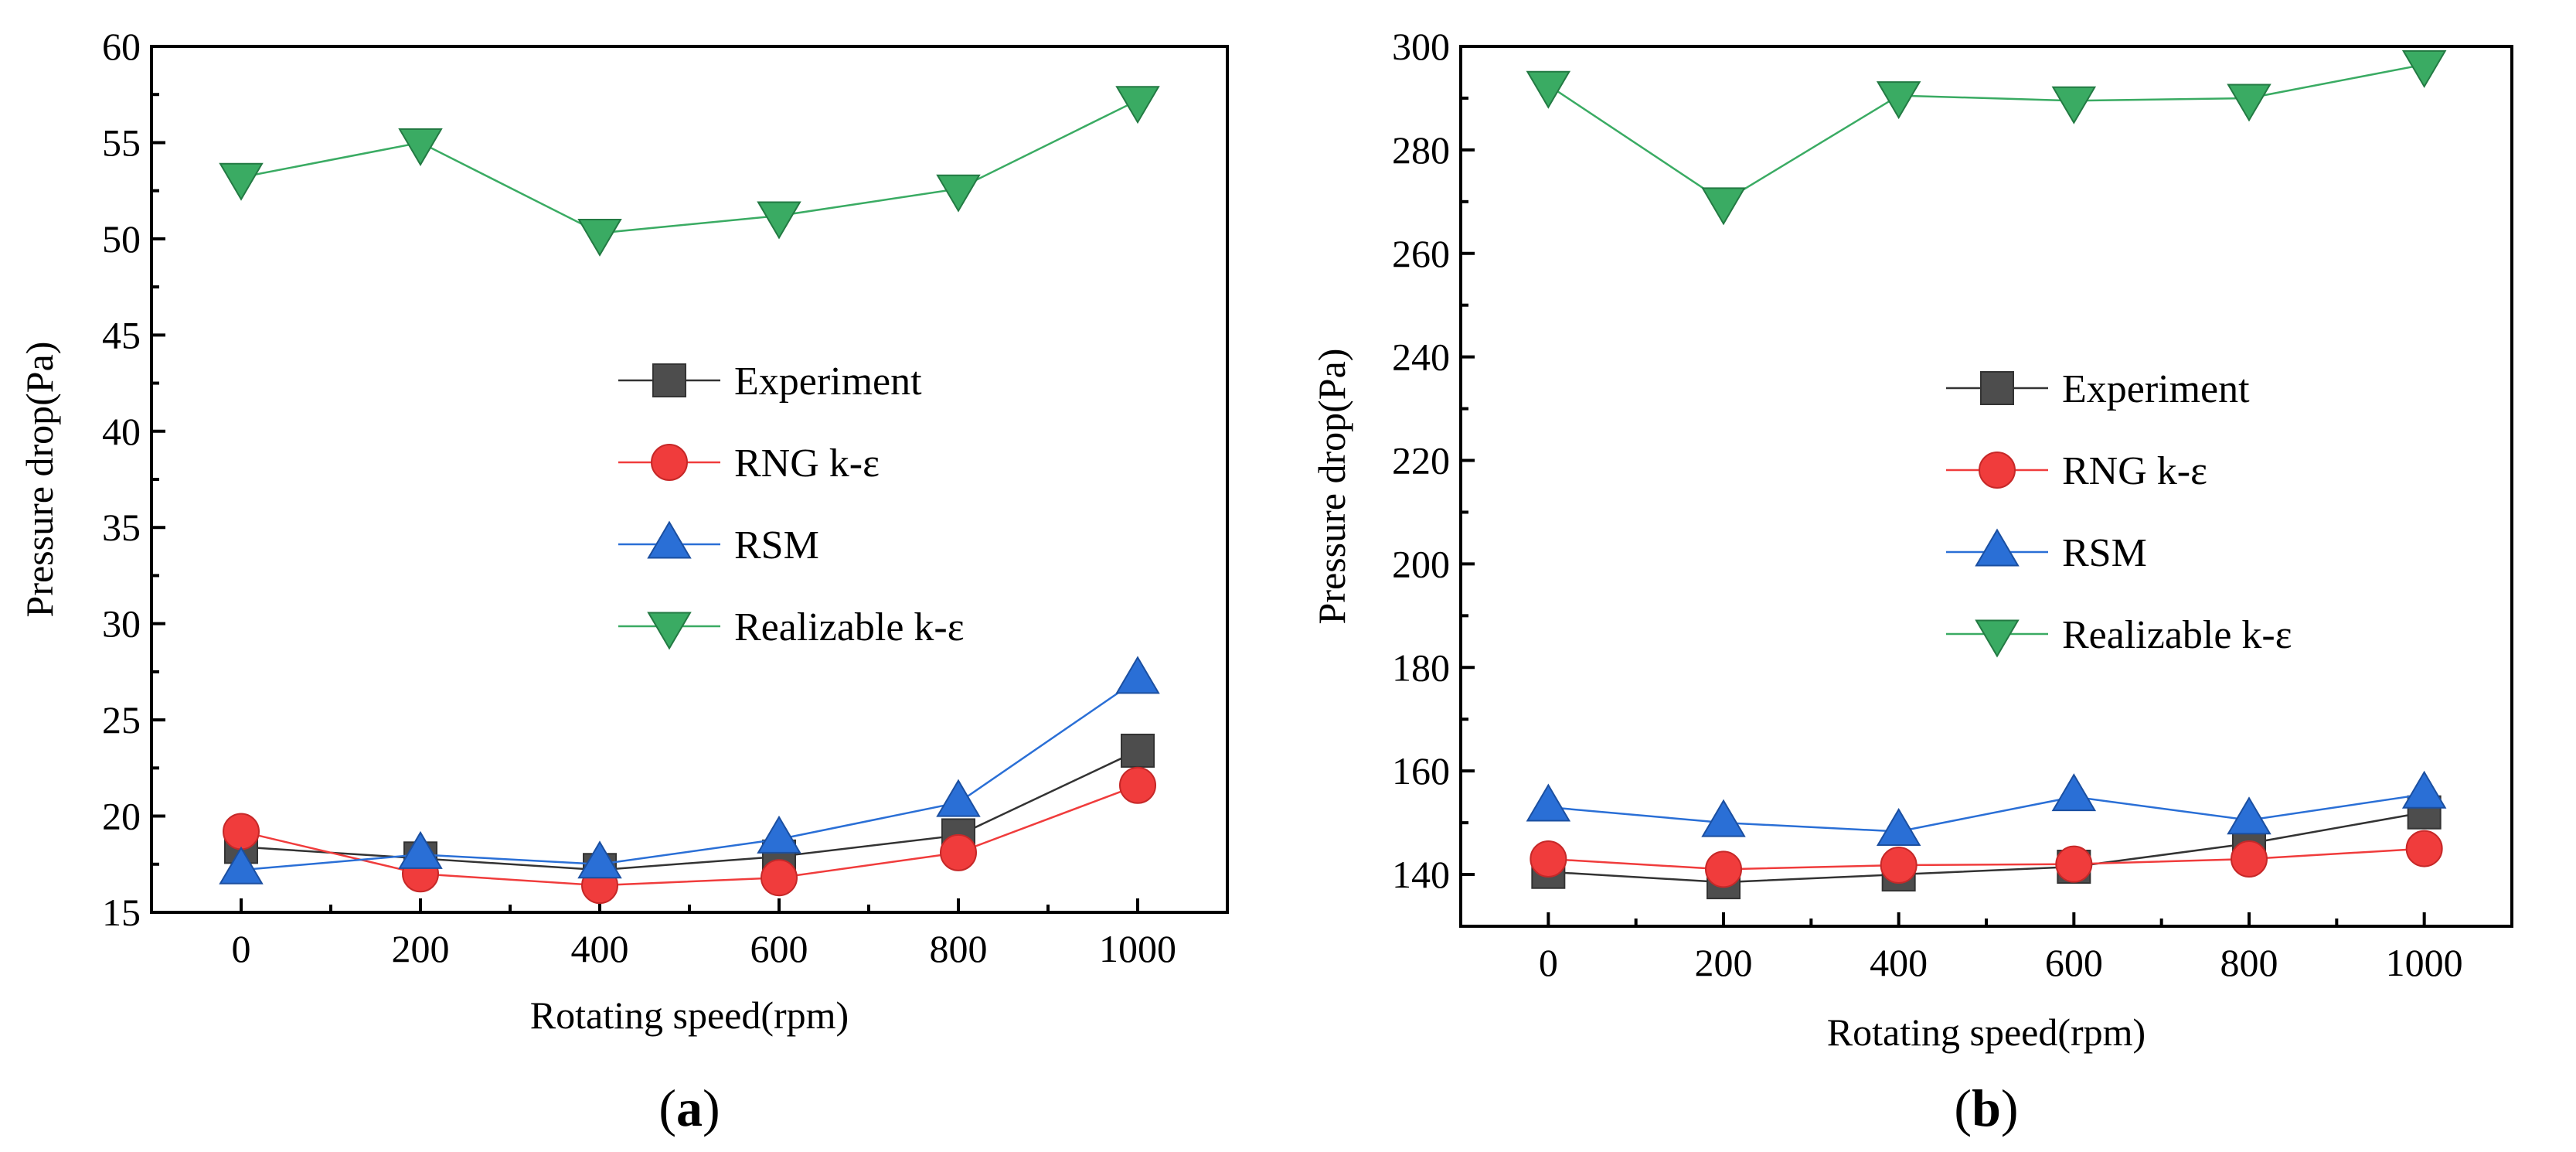 This screenshot has height=1152, width=2576. Describe the element at coordinates (121, 239) in the screenshot. I see `y-tick-label: 50` at that location.